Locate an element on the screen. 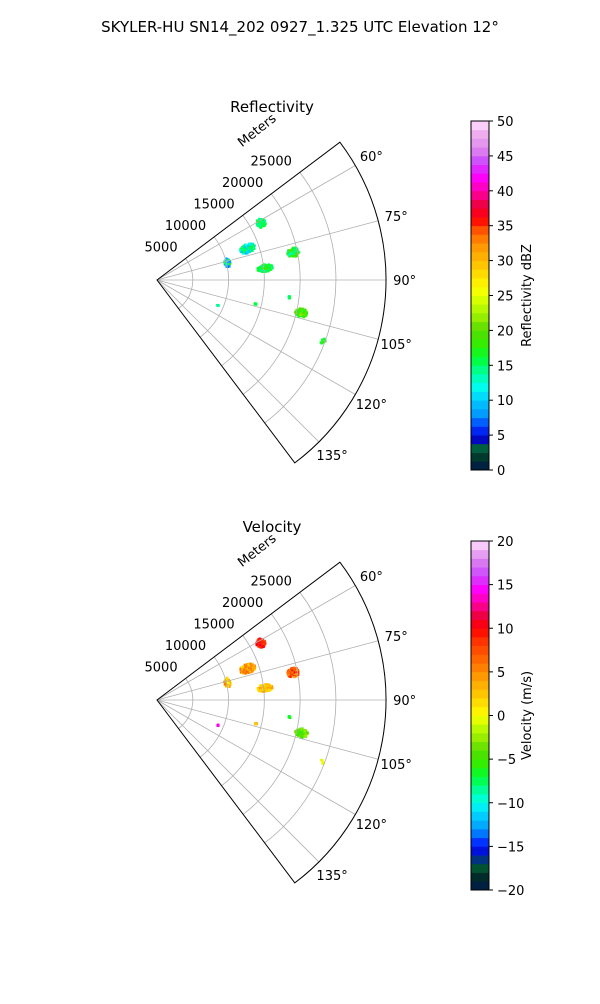  reflectivity-azimuth-tick-label: 75° is located at coordinates (396, 217).